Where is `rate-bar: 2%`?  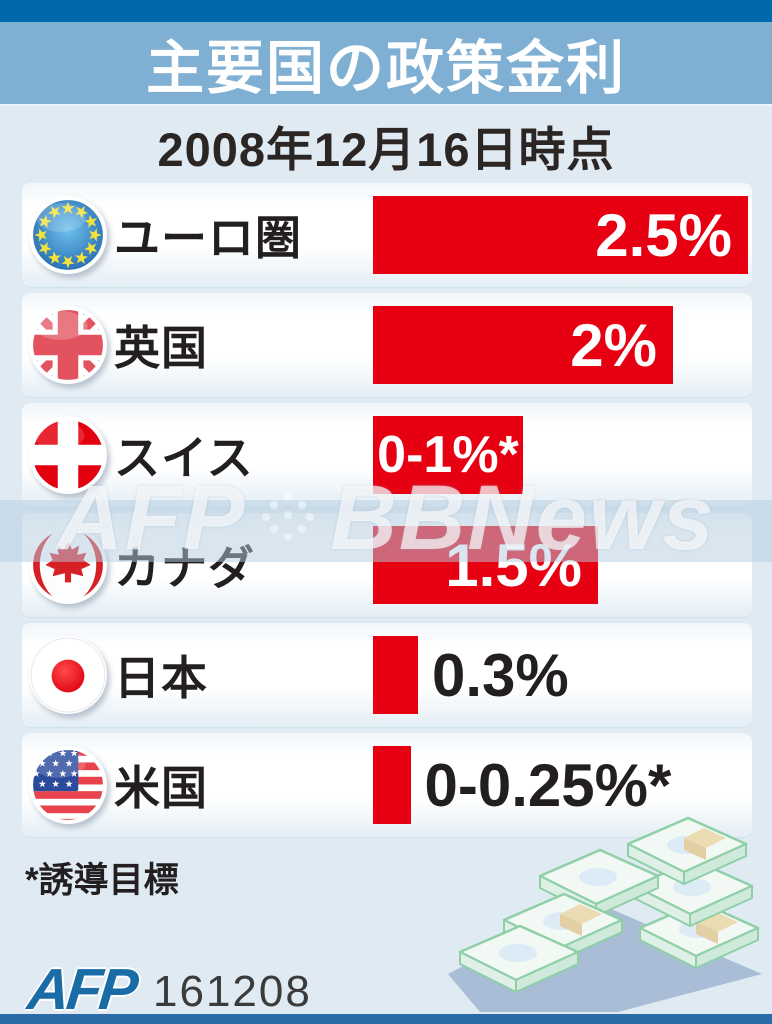 rate-bar: 2% is located at coordinates (523, 345).